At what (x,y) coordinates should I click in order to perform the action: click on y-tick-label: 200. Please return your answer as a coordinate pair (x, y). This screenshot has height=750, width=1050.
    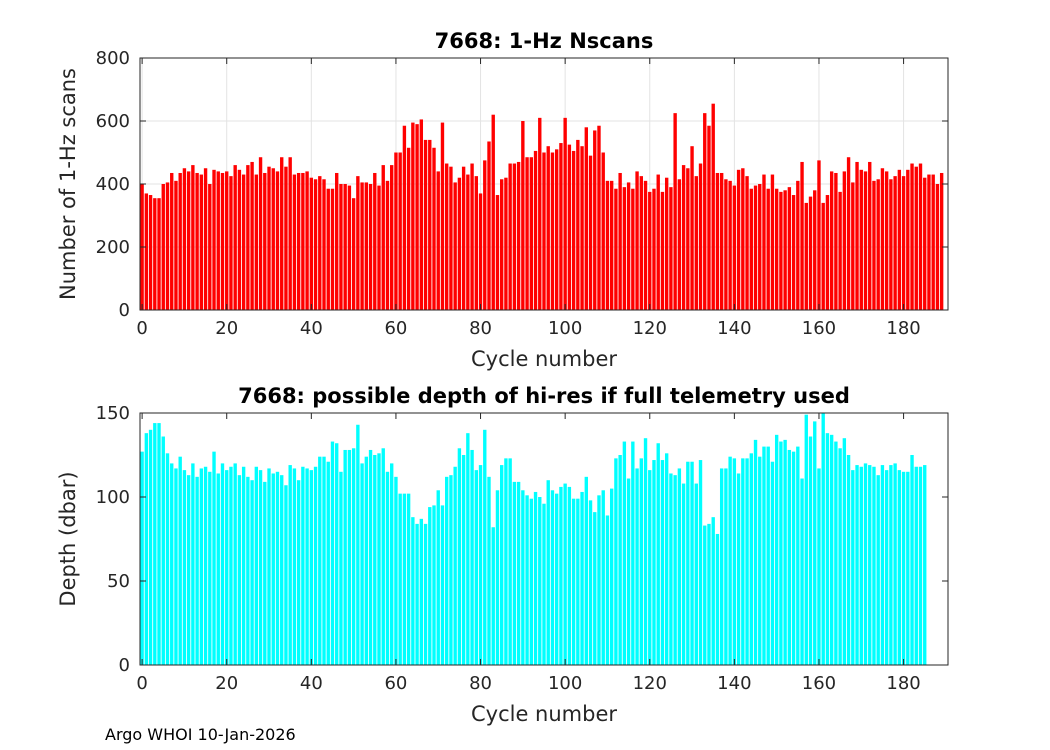
    Looking at the image, I should click on (113, 247).